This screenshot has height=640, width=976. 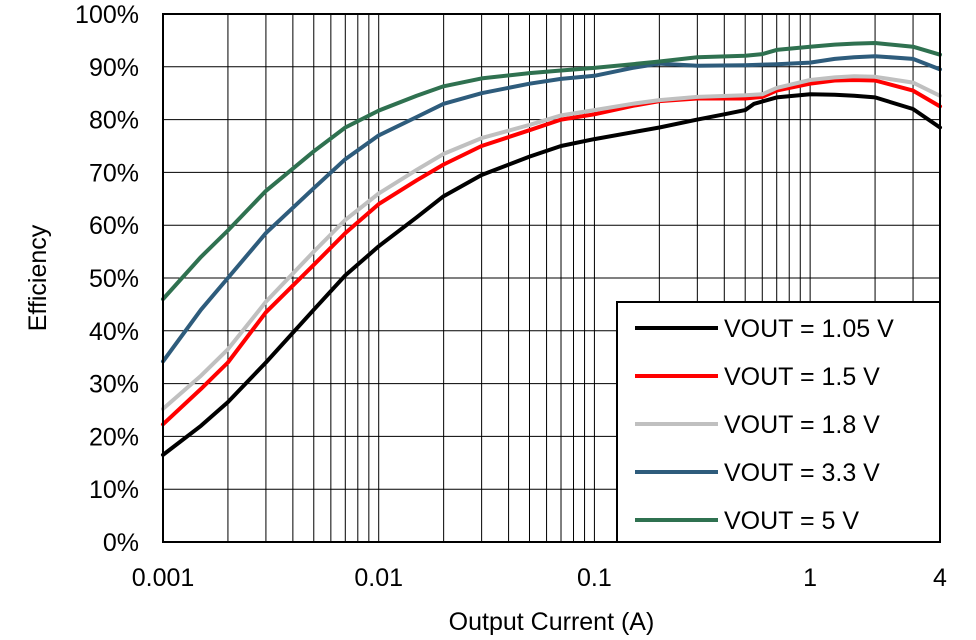 I want to click on legend-label: VOUT = 1.05 V, so click(x=809, y=329).